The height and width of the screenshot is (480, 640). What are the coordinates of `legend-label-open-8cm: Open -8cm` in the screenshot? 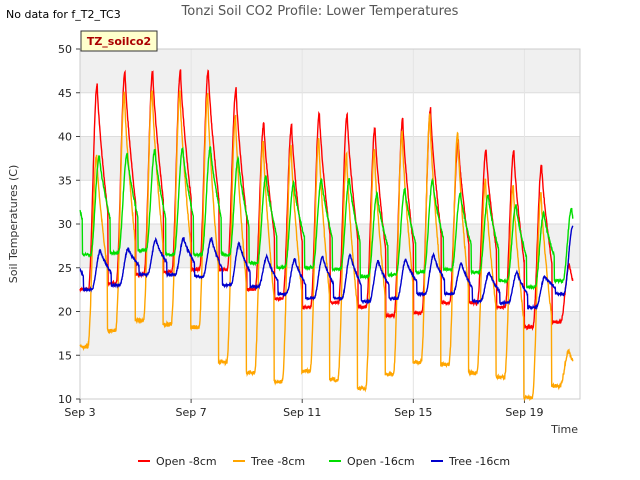 It's located at (186, 461).